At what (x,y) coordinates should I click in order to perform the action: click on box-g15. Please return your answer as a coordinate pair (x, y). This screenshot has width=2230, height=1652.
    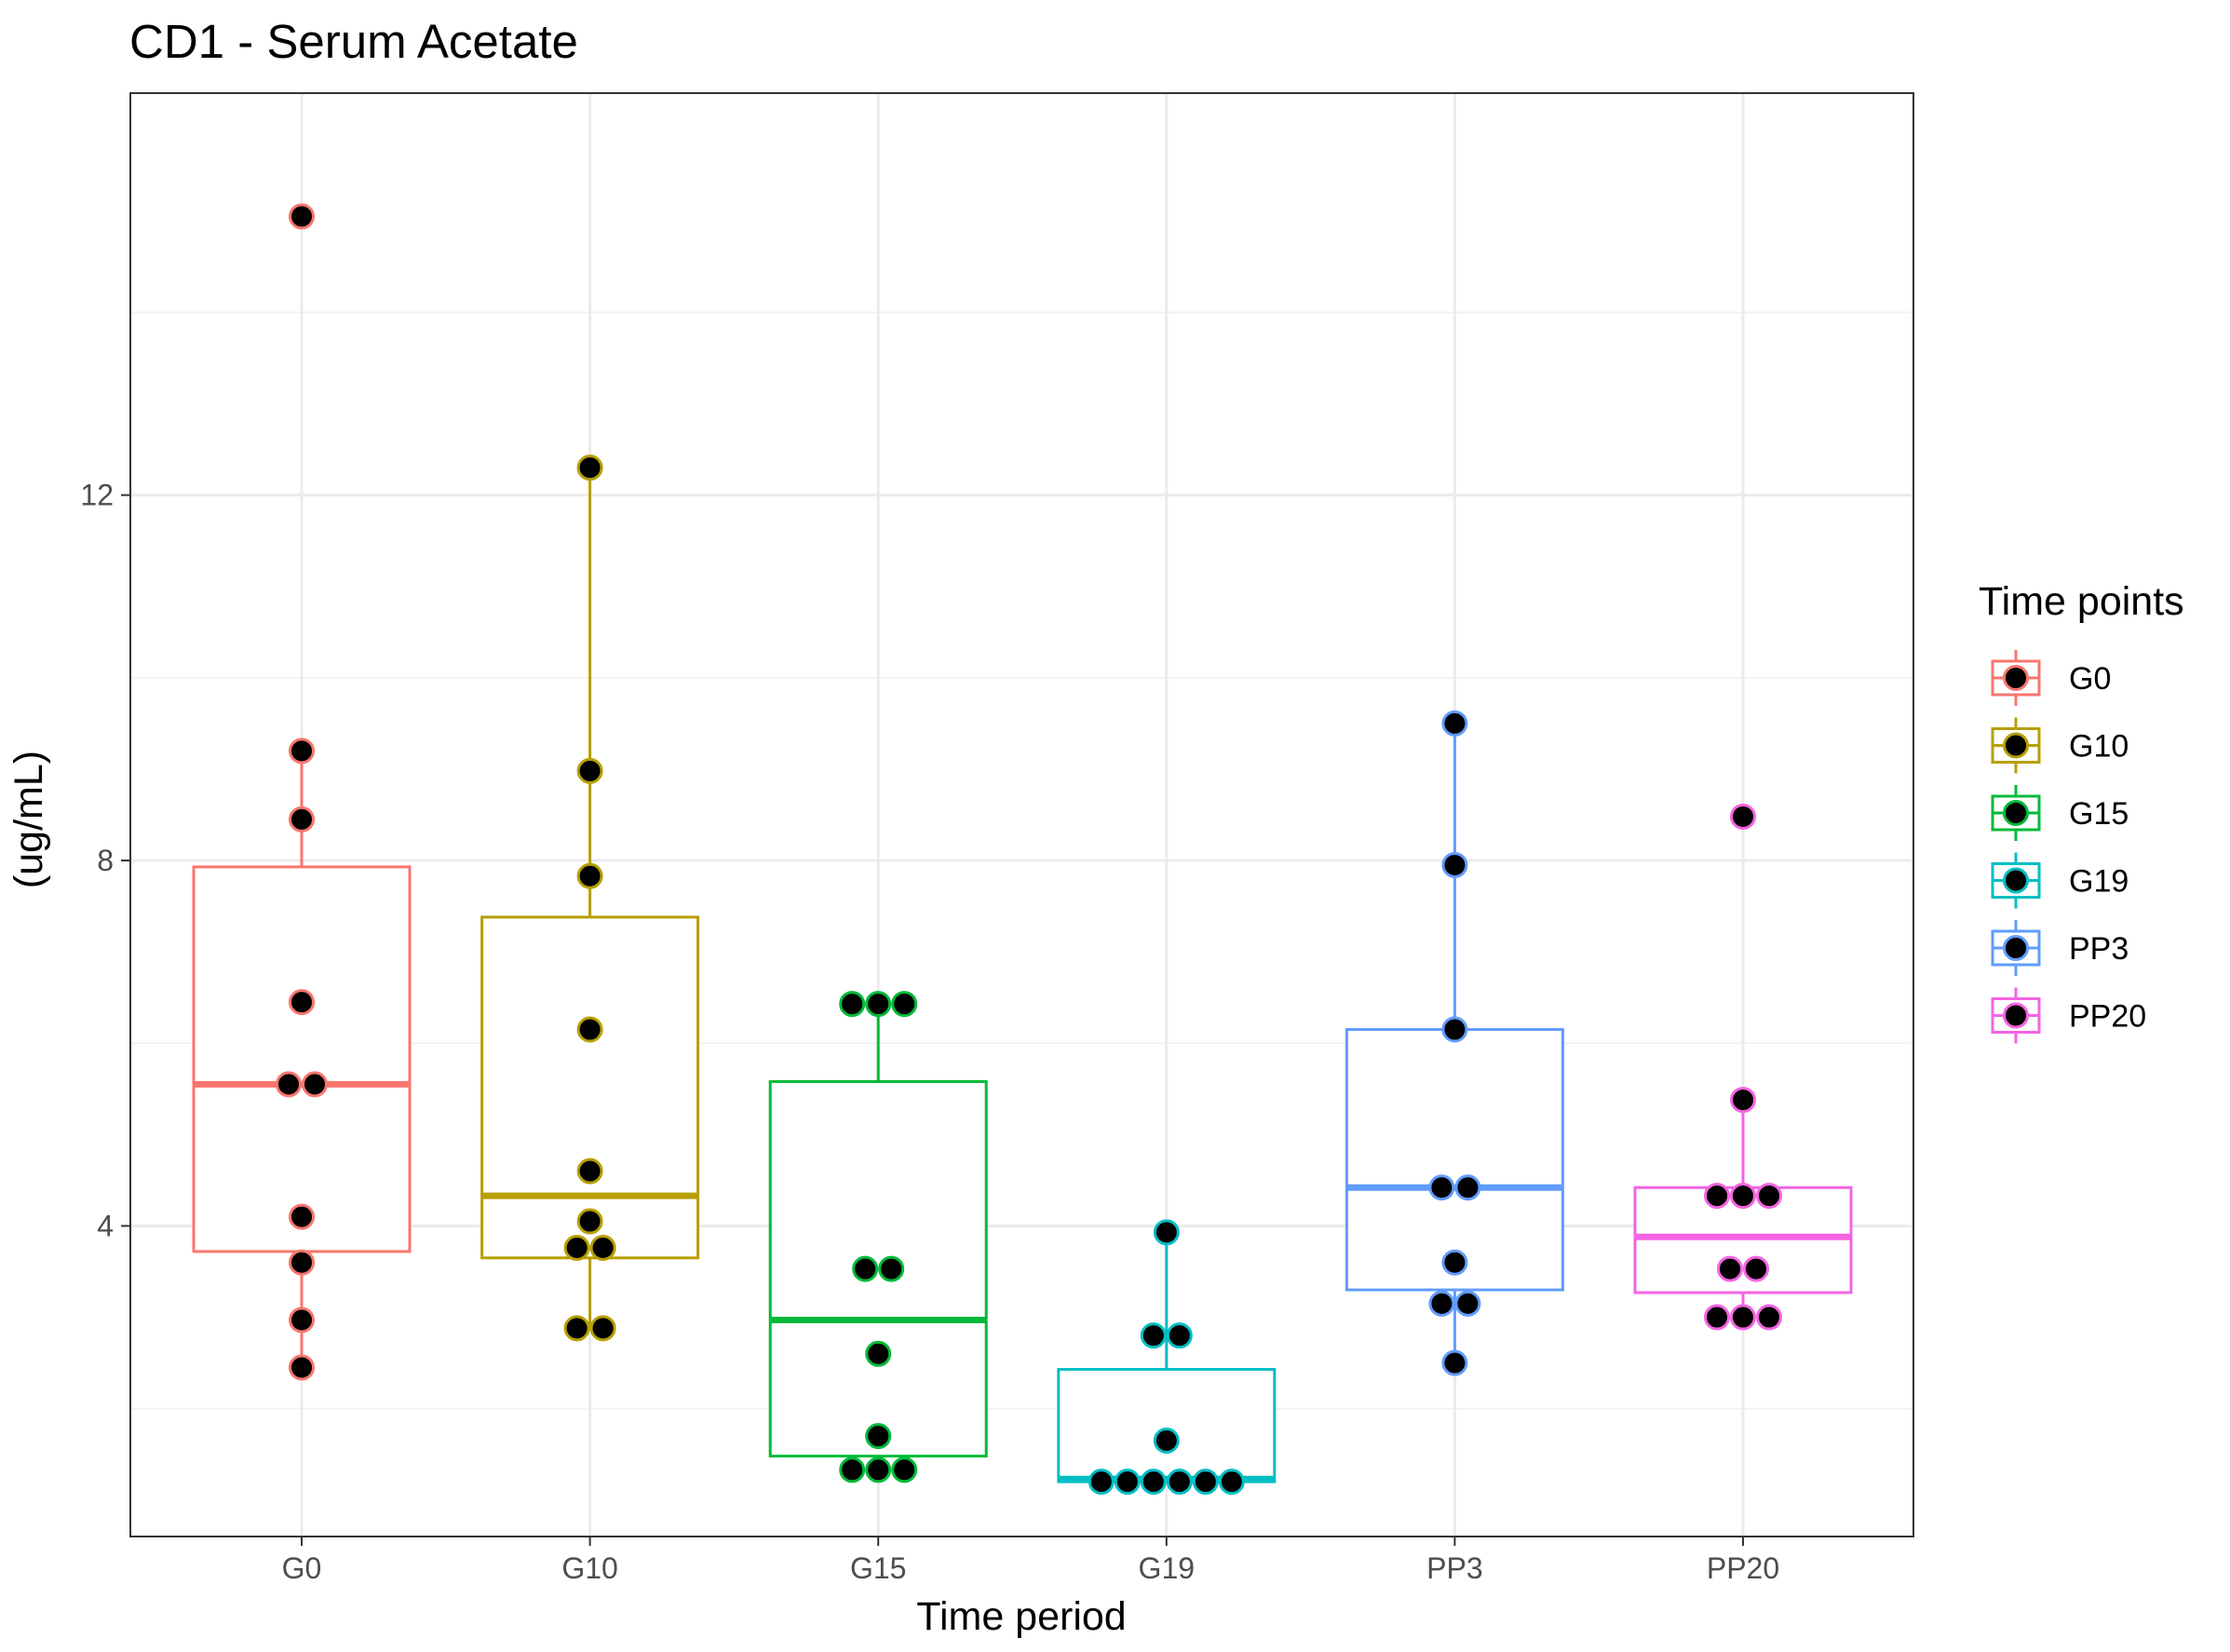
    Looking at the image, I should click on (878, 1237).